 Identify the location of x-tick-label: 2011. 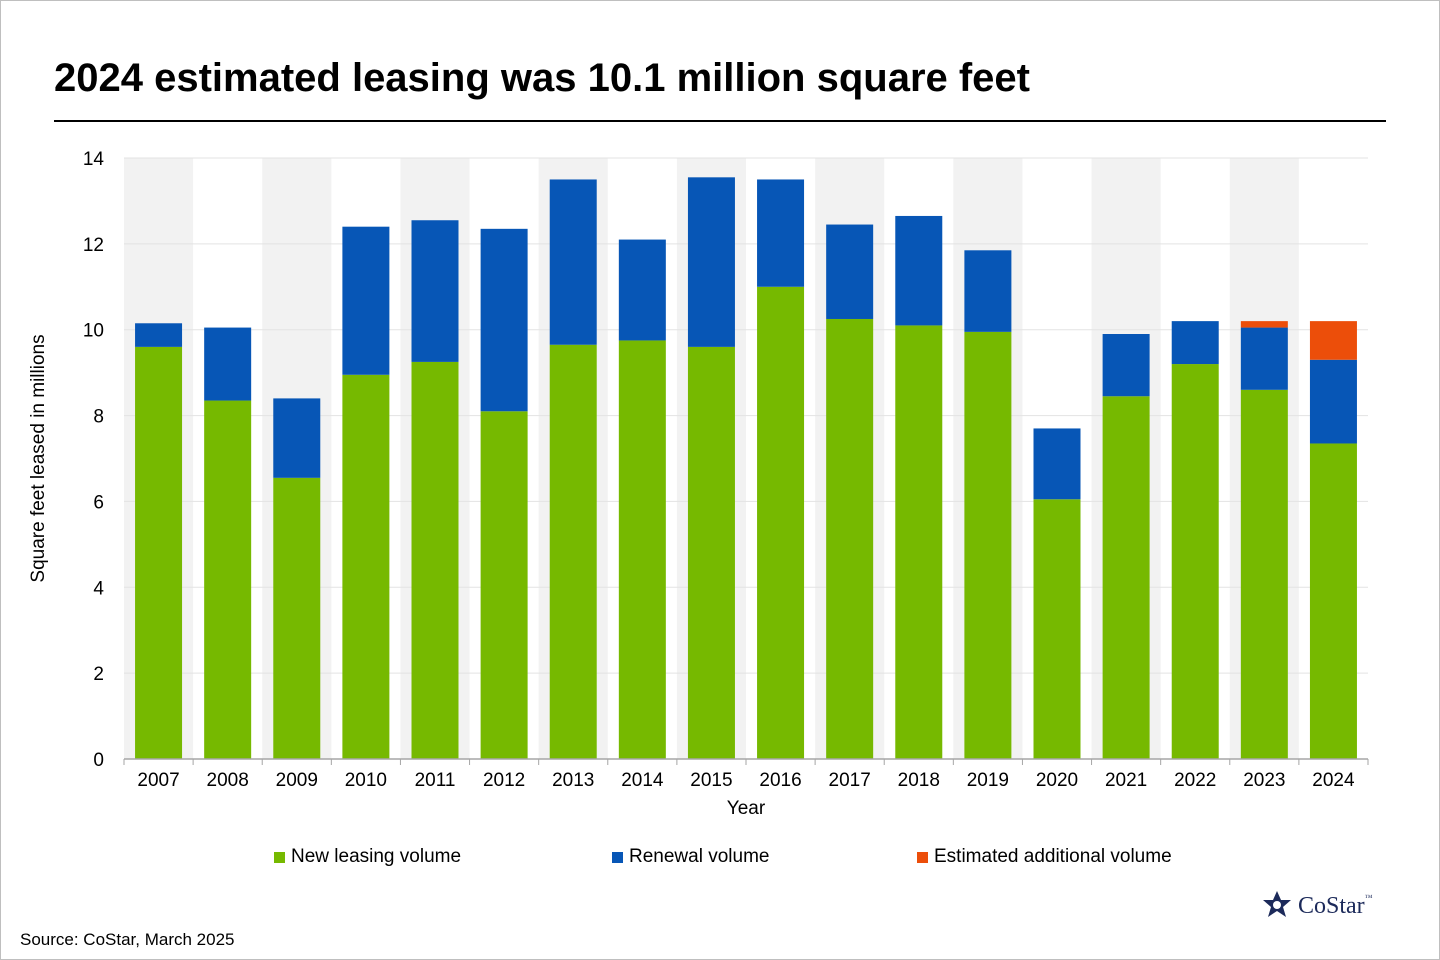
(435, 780).